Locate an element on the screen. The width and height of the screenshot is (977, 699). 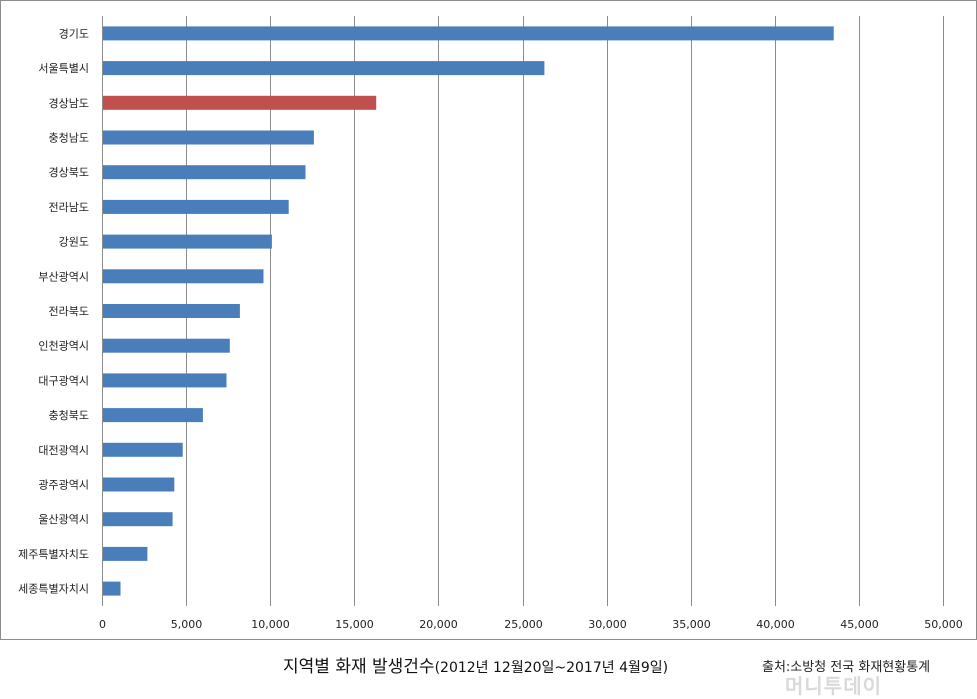
category-label: 광주광역시 is located at coordinates (63, 485).